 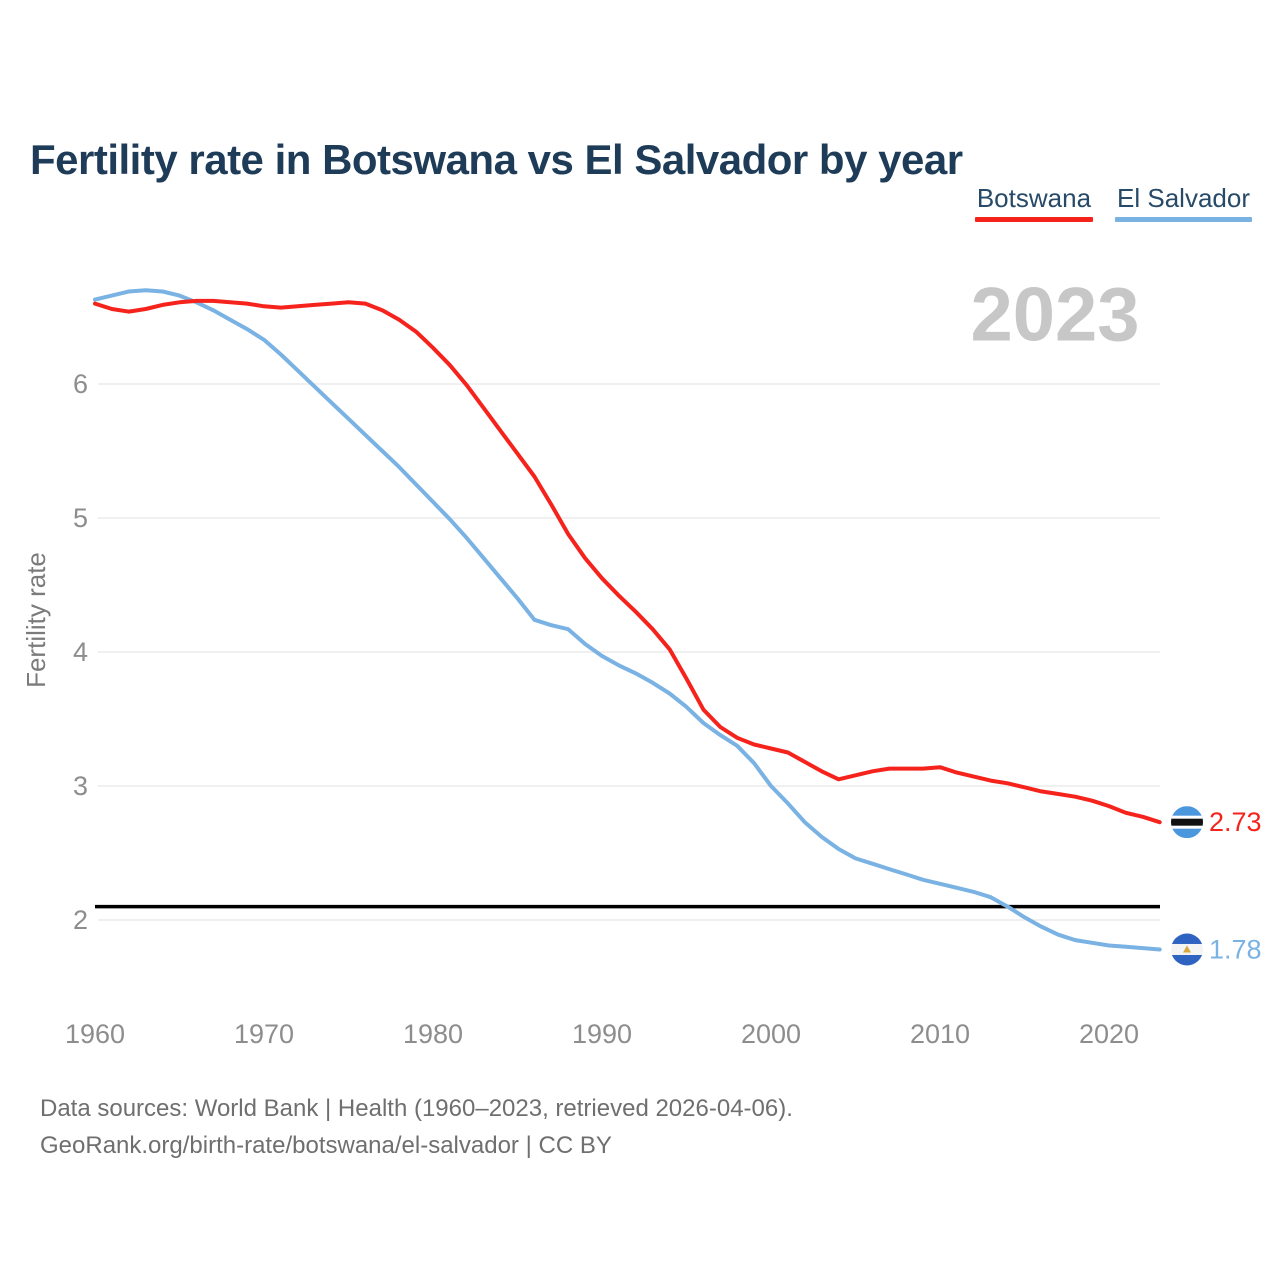 I want to click on x-tick-label: 2010, so click(x=940, y=1034).